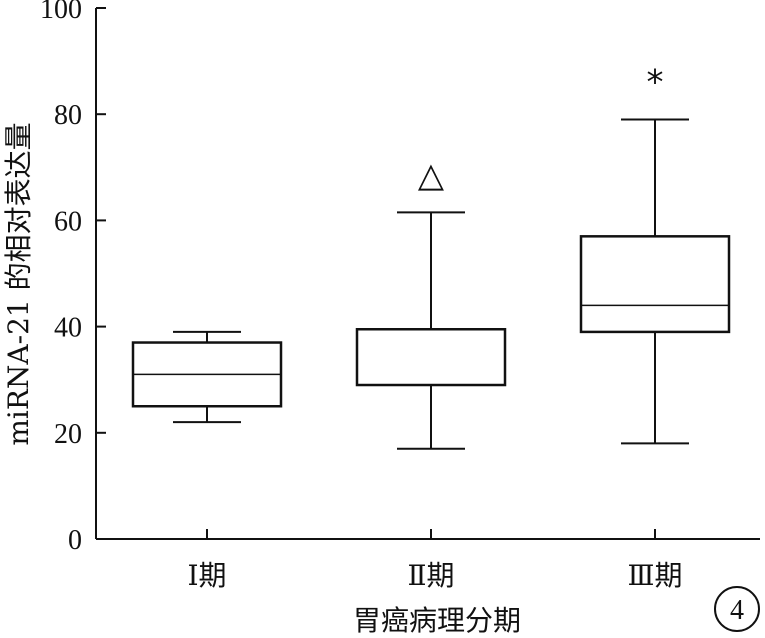 The width and height of the screenshot is (765, 638). I want to click on figure-number-badge: 4, so click(737, 609).